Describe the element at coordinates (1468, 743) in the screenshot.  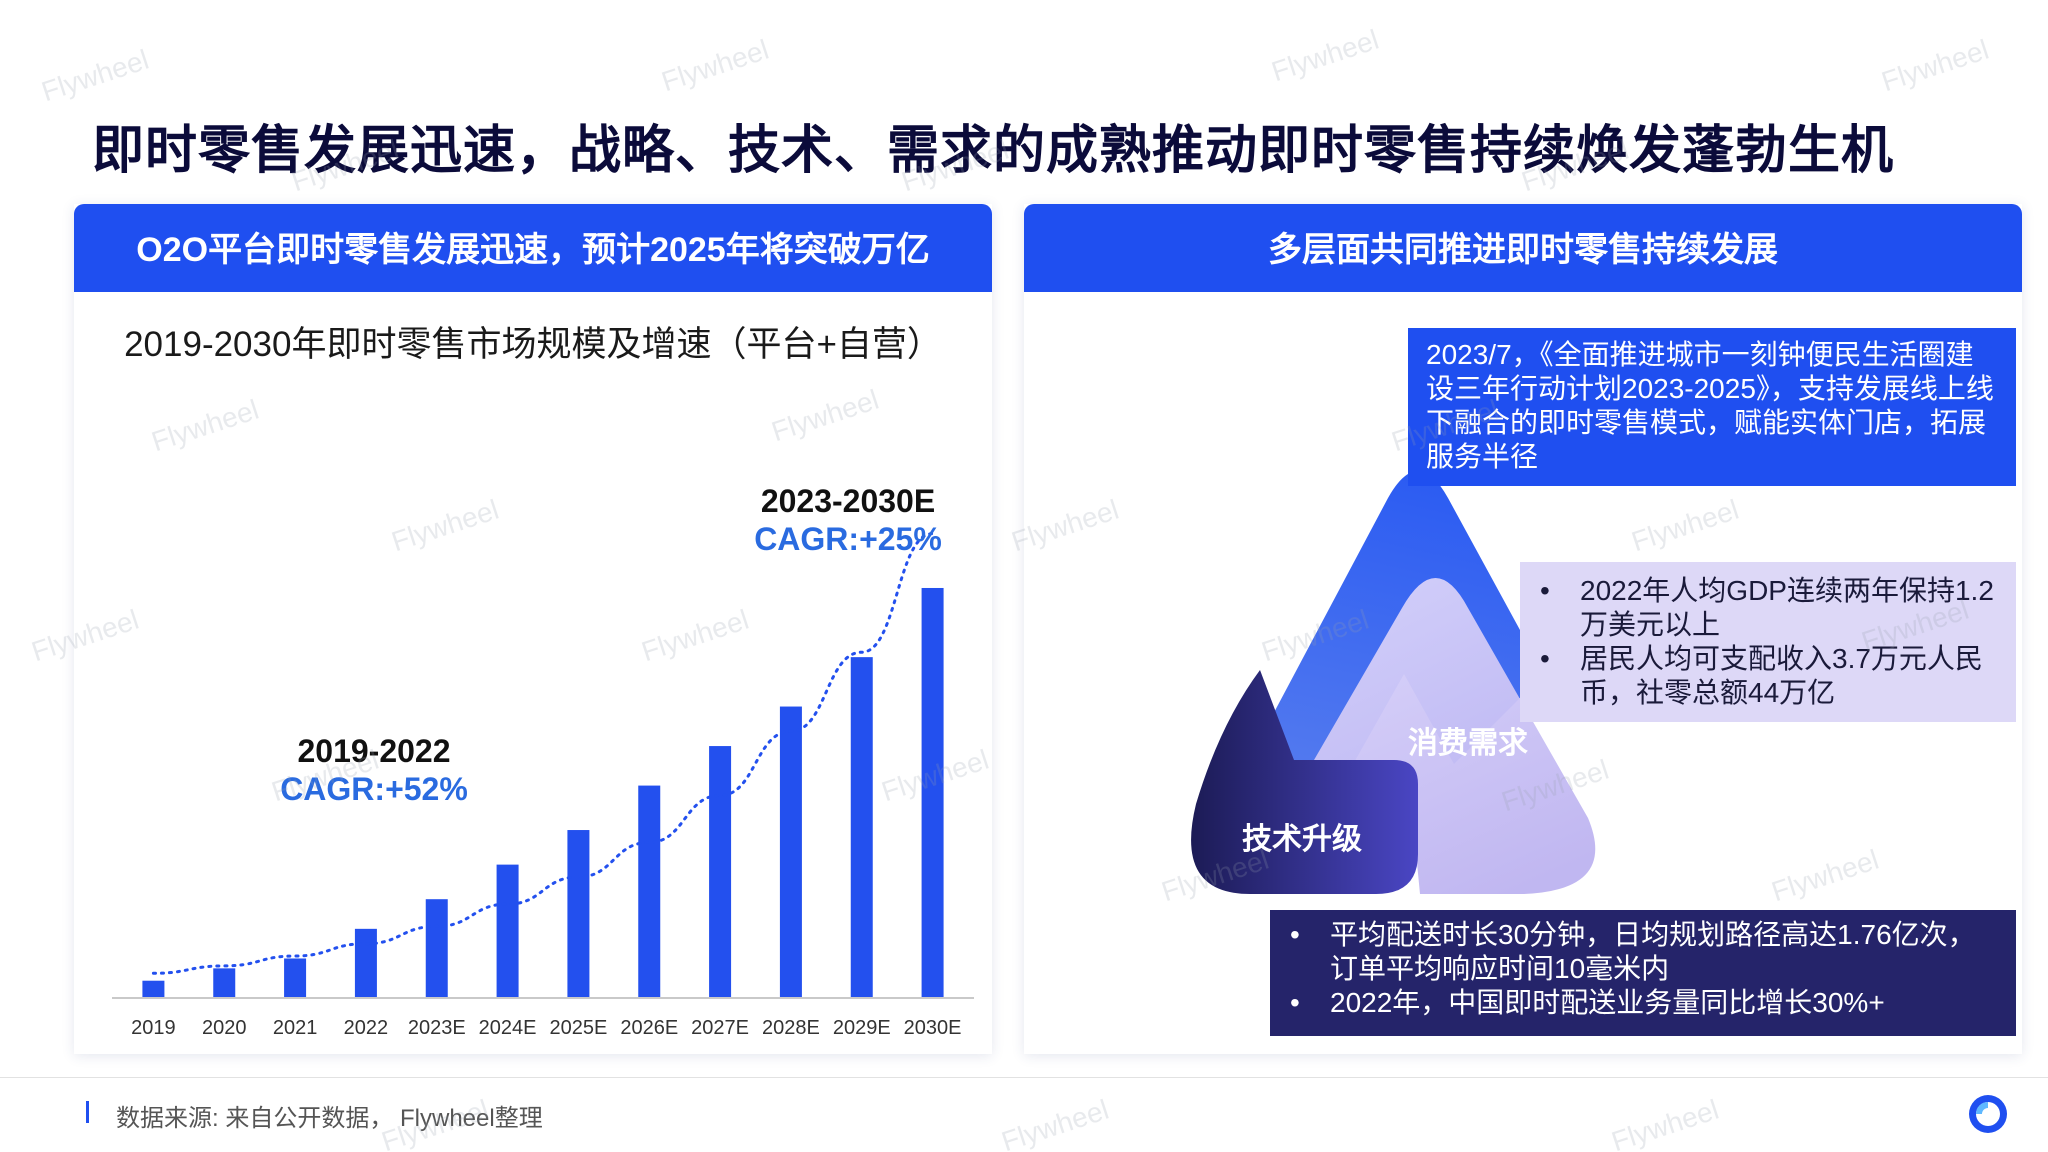
I see `consumer-label: 消费需求` at that location.